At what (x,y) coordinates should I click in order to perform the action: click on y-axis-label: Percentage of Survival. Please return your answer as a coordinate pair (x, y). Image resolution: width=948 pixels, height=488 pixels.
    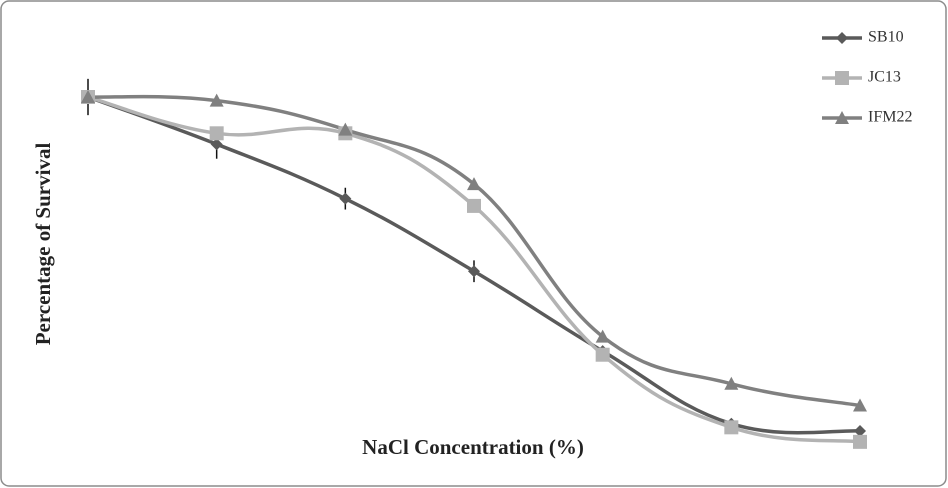
    Looking at the image, I should click on (43, 244).